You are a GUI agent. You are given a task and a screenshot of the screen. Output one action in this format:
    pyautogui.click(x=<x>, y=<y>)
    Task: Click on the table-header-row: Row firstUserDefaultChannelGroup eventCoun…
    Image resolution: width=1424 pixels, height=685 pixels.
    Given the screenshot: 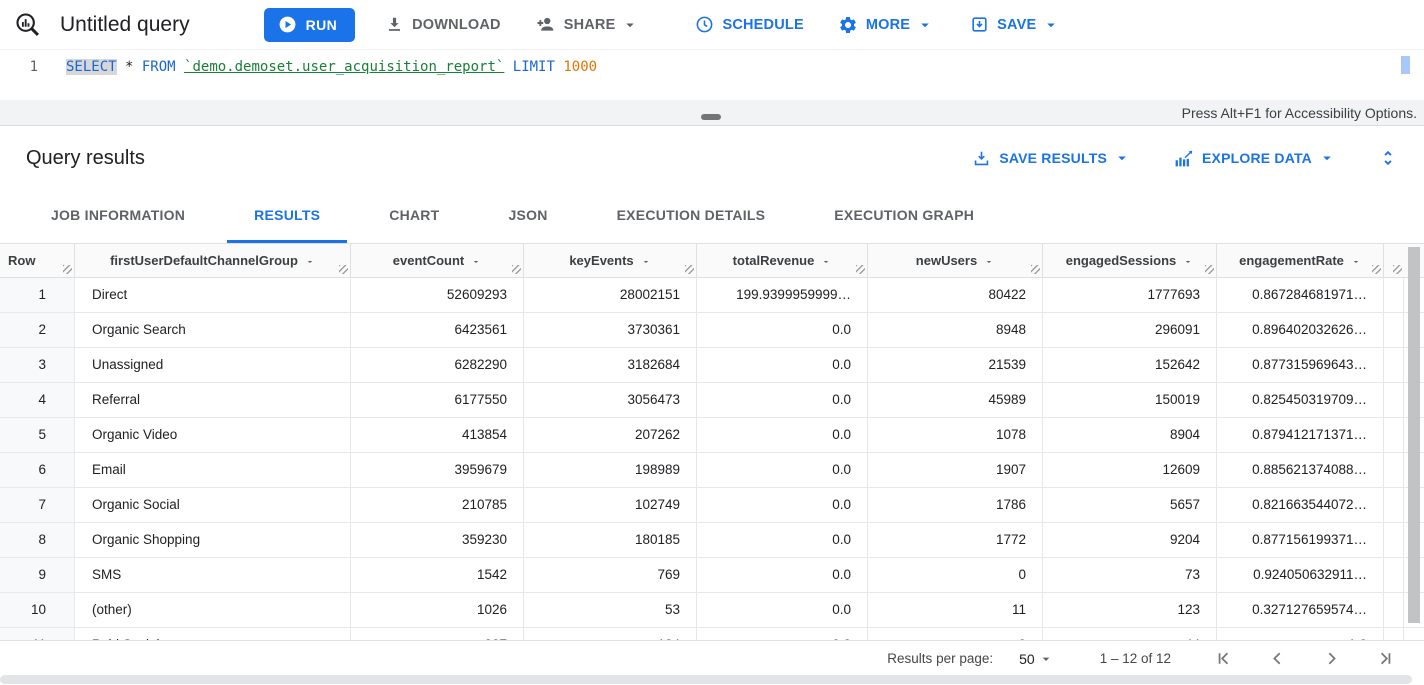 What is the action you would take?
    pyautogui.click(x=712, y=260)
    